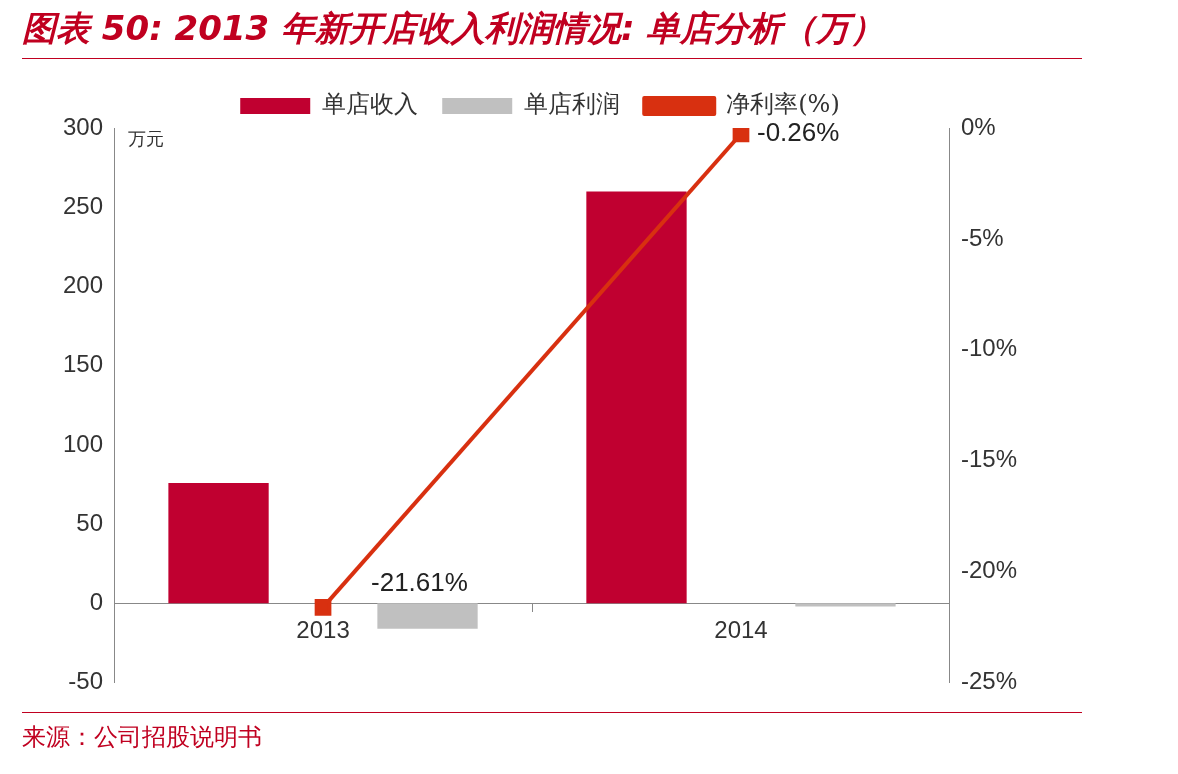 The image size is (1178, 774). I want to click on y2-tick-label: -15%, so click(988, 459).